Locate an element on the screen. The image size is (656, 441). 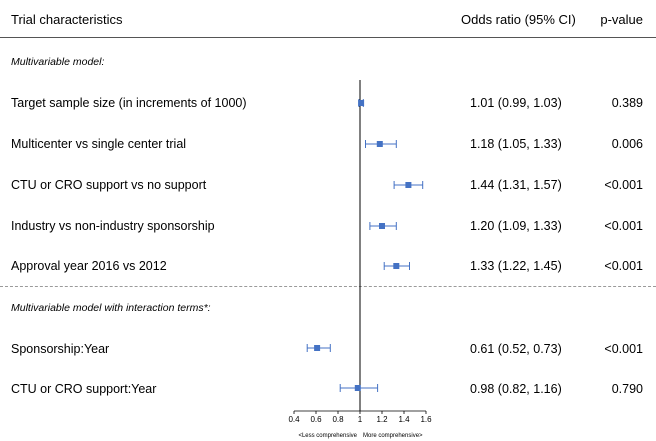
header-odds-ratio: Odds ratio (95% CI) is located at coordinates (518, 19).